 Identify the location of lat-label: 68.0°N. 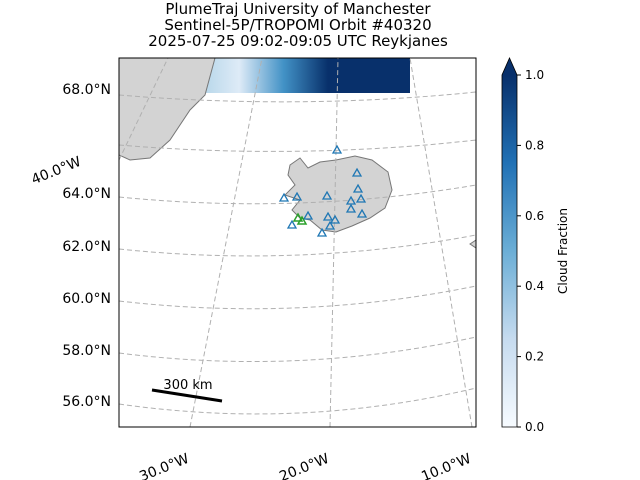
(86, 90).